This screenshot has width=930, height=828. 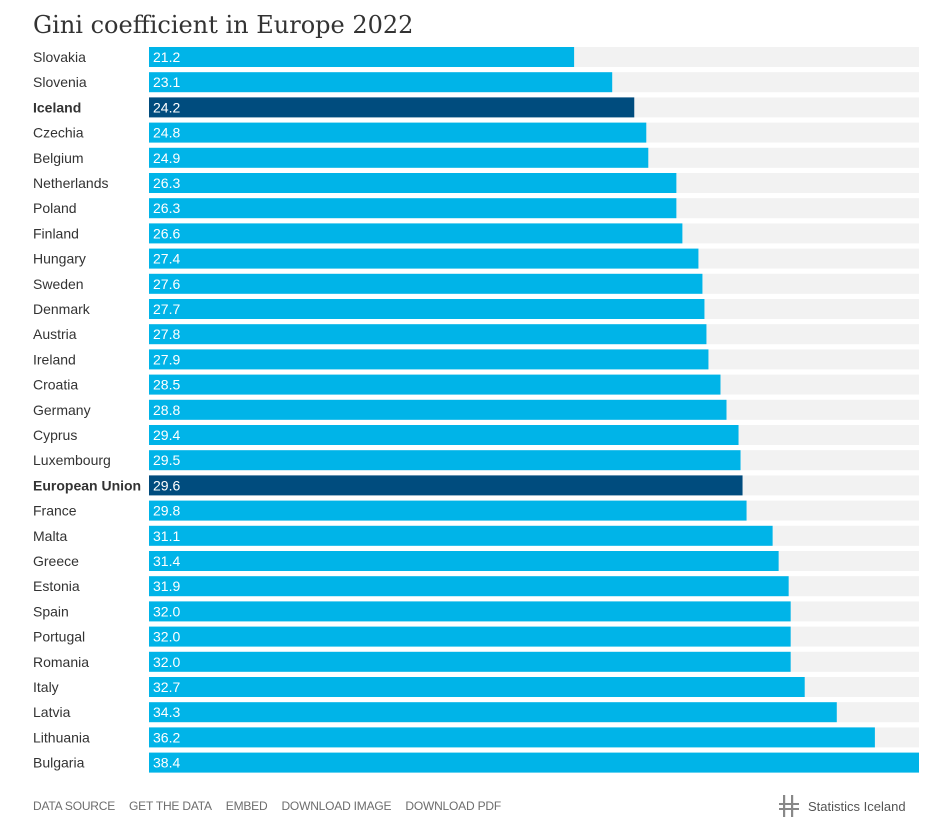 I want to click on category-label-croatia: Croatia, so click(x=55, y=385).